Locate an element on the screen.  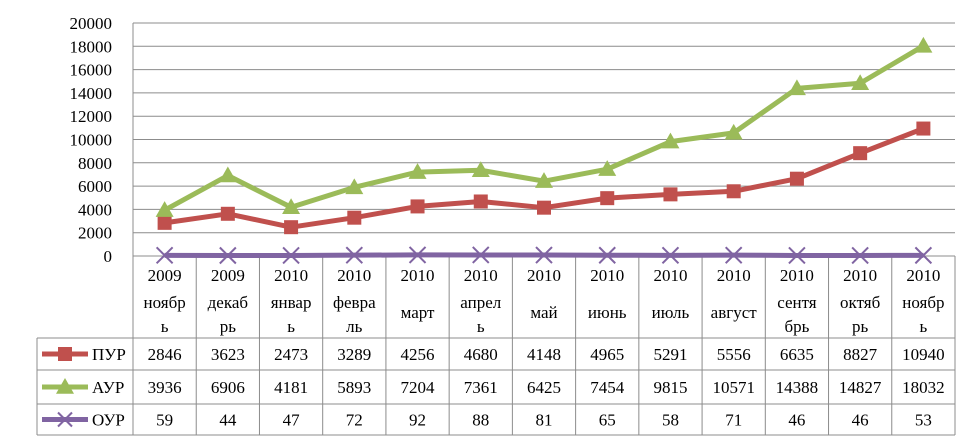
data-label: 5291 is located at coordinates (670, 354).